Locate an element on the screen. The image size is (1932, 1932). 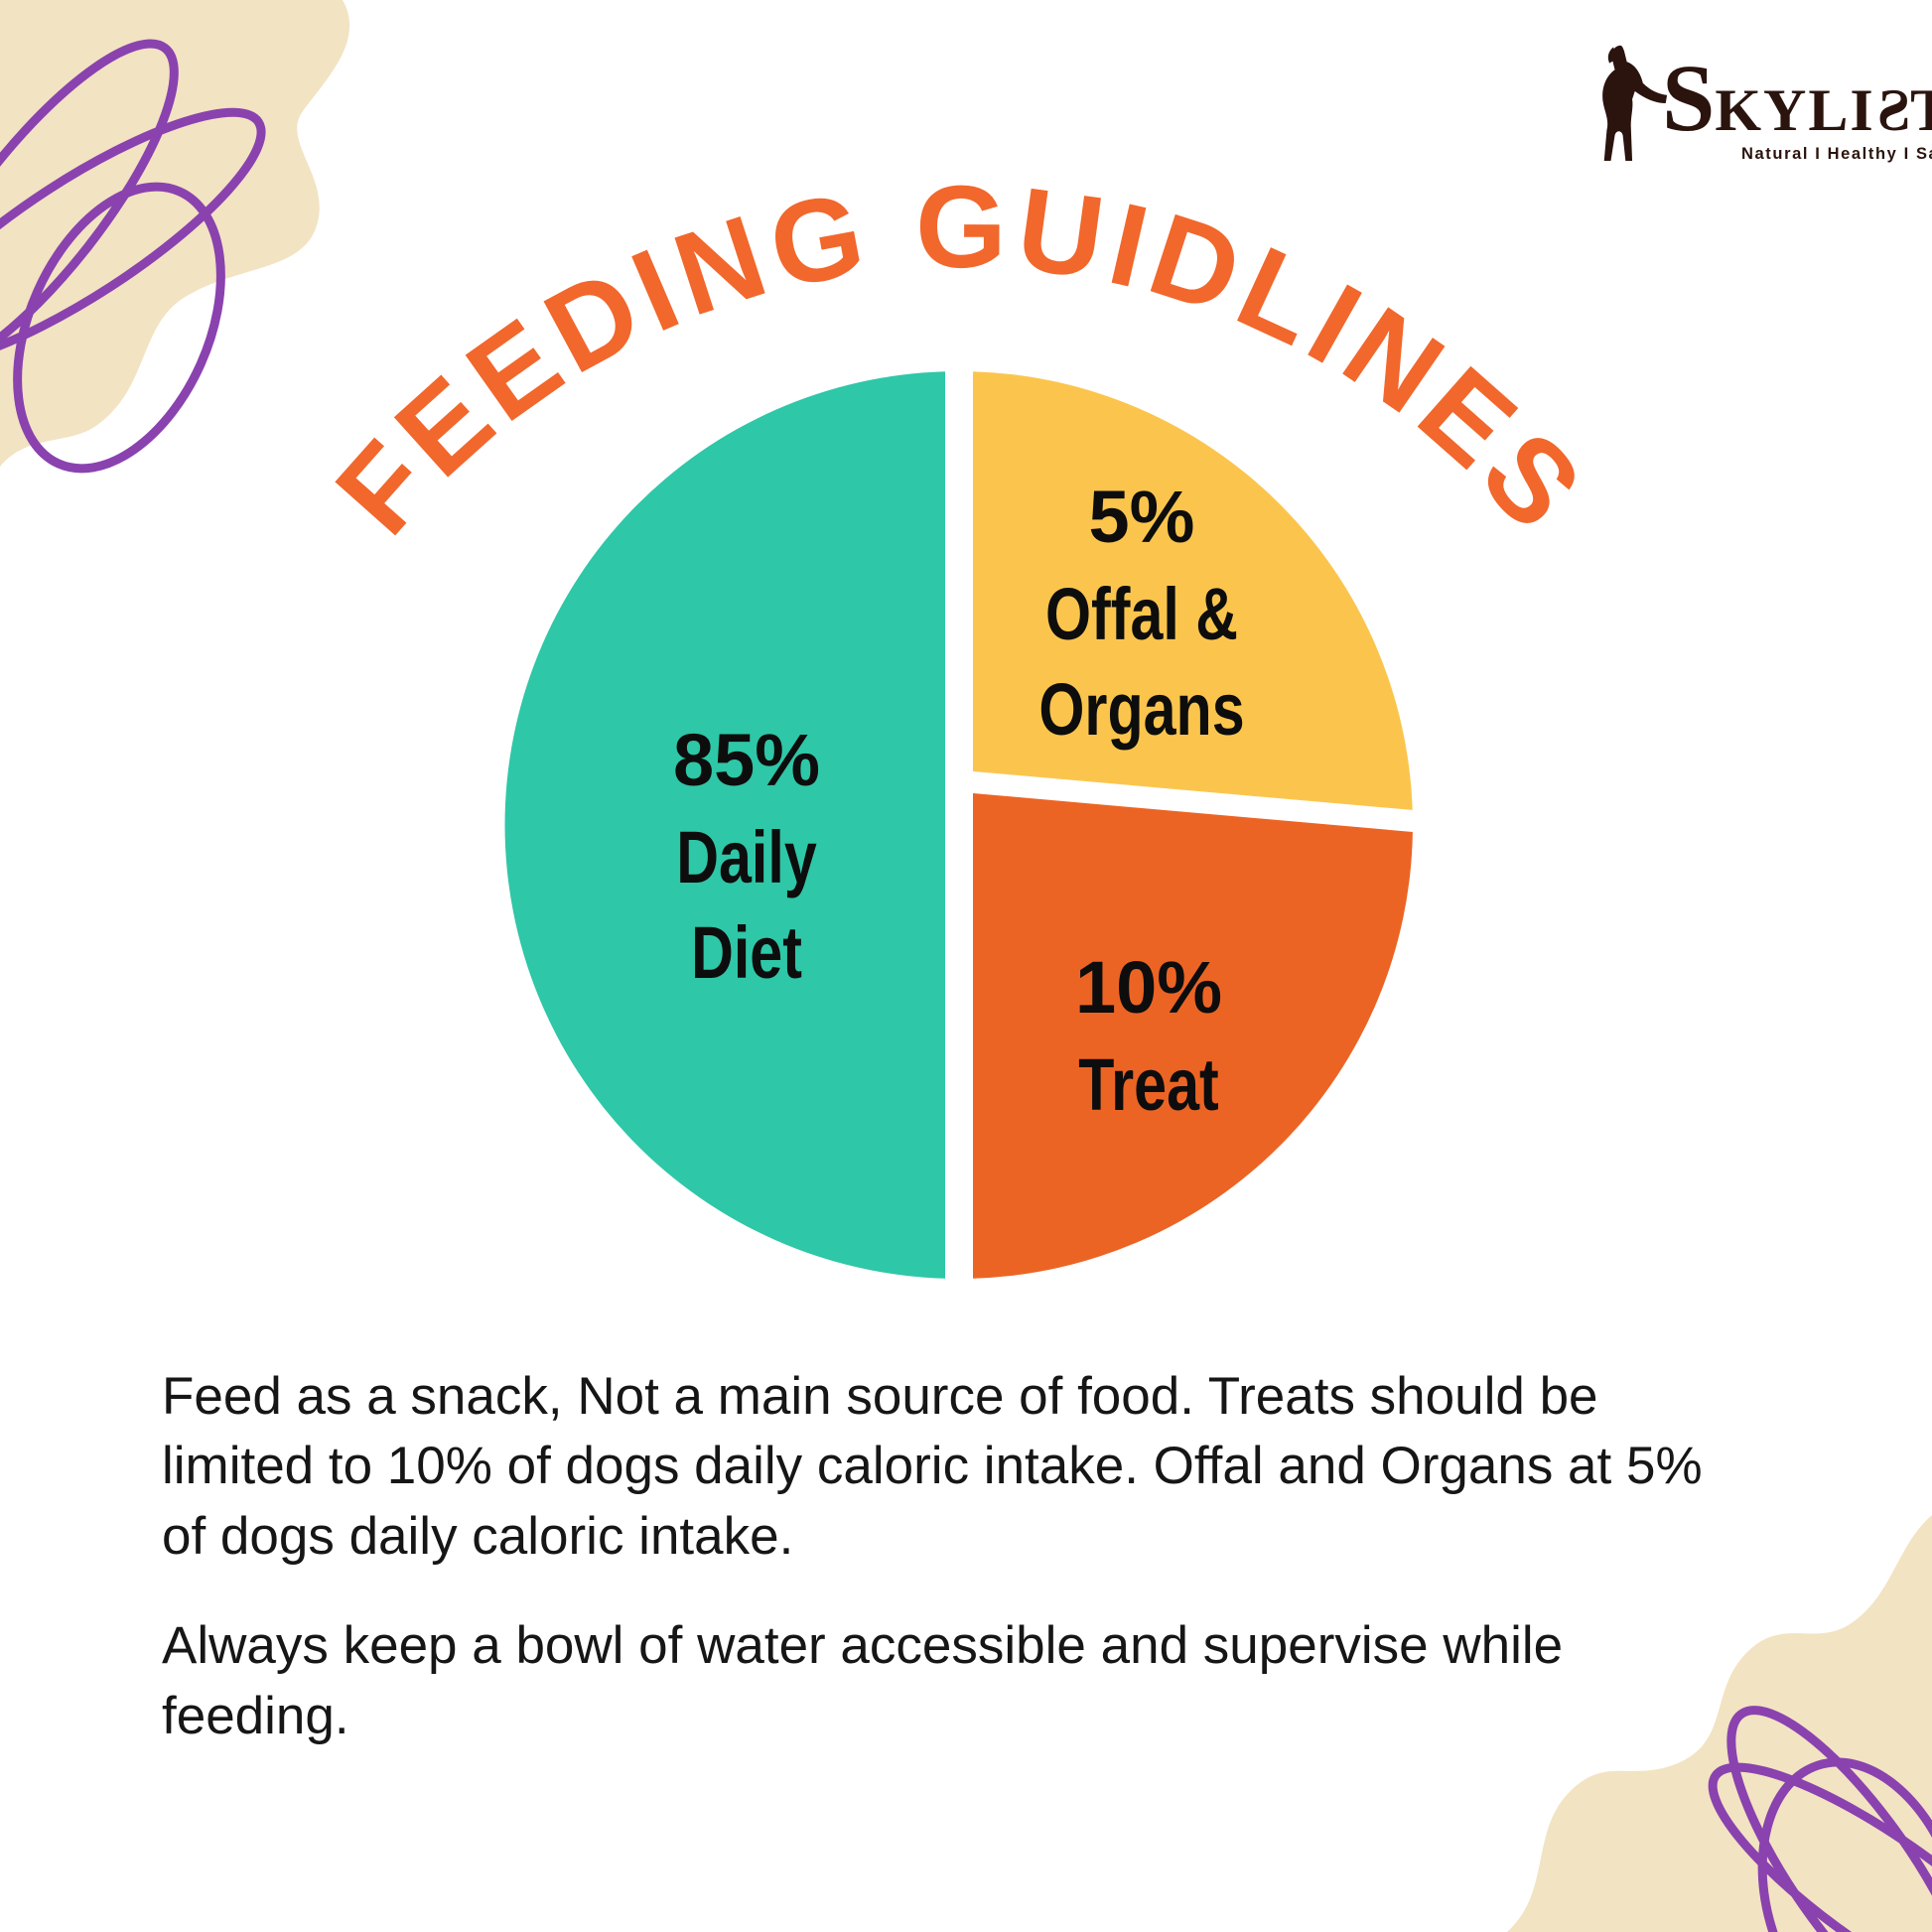
brand-tagline: Natural I Healthy I Safe is located at coordinates (1836, 155).